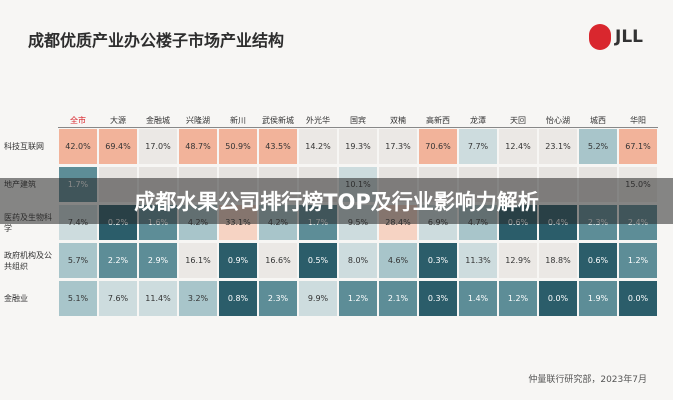 The image size is (673, 400). Describe the element at coordinates (158, 298) in the screenshot. I see `cell: 11.4%` at that location.